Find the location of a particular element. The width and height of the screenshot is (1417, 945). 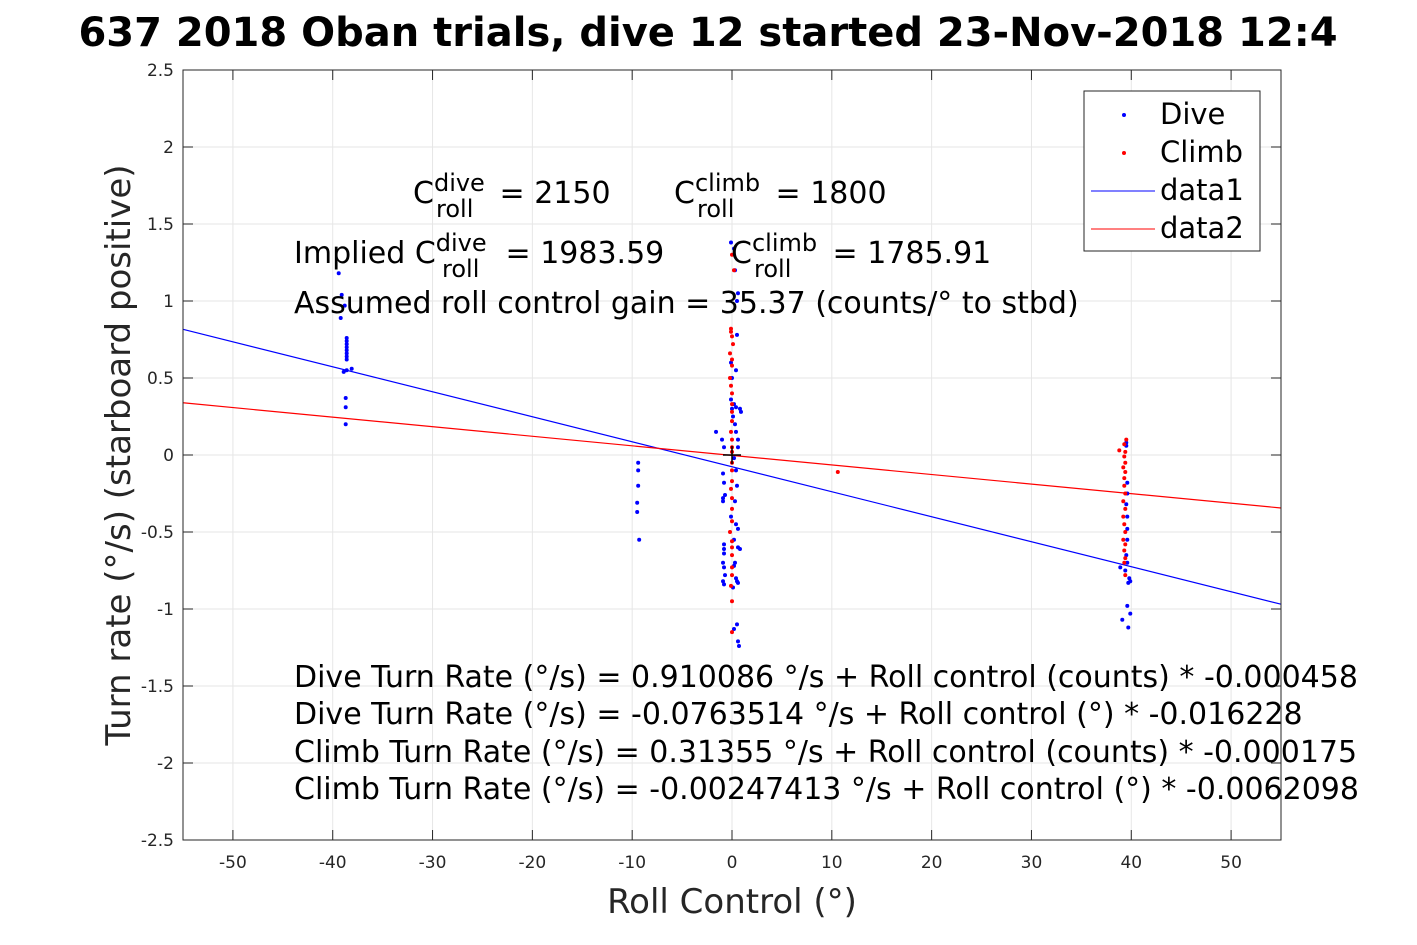

legend-data1-label: data1 is located at coordinates (1202, 190).